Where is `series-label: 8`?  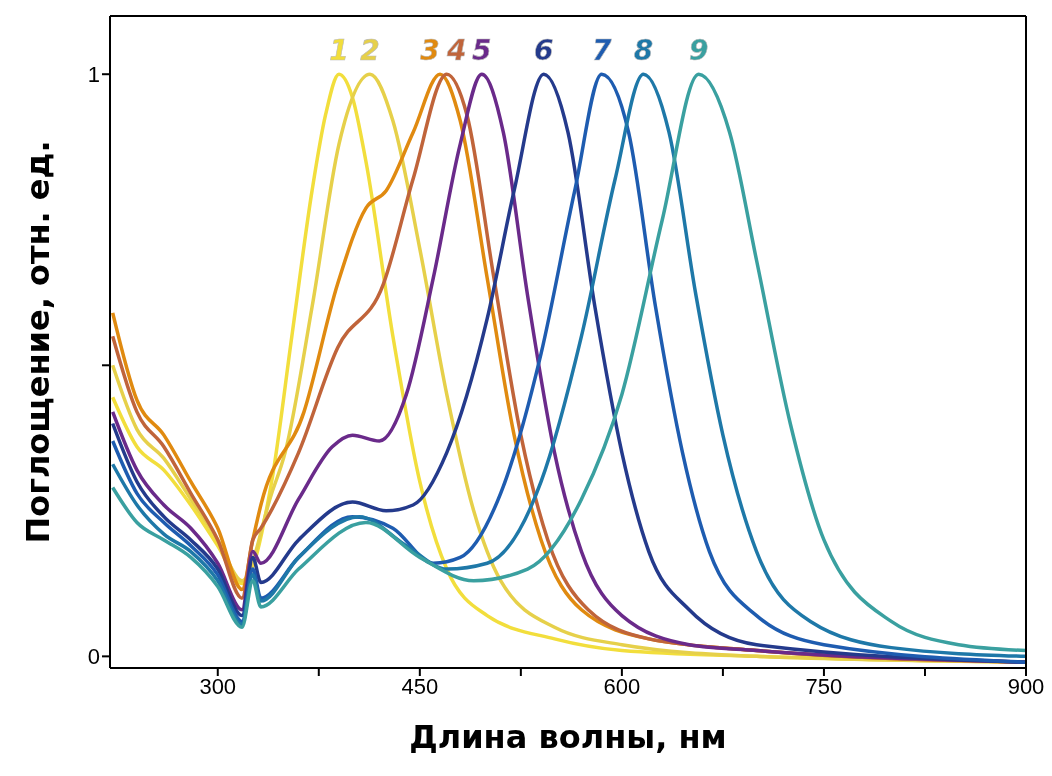
series-label: 8 is located at coordinates (643, 51).